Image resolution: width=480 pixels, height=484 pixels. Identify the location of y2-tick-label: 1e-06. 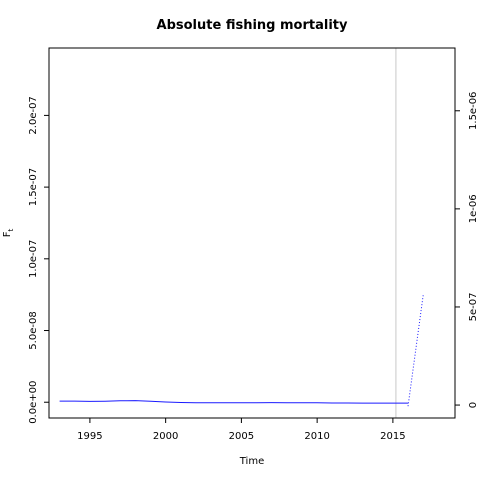
(473, 208).